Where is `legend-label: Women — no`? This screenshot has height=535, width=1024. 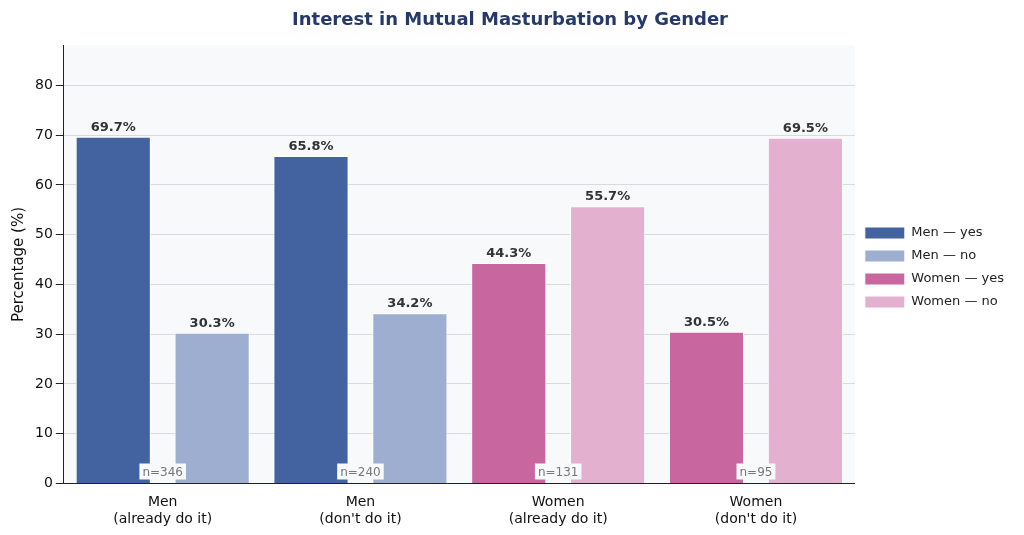
legend-label: Women — no is located at coordinates (954, 301).